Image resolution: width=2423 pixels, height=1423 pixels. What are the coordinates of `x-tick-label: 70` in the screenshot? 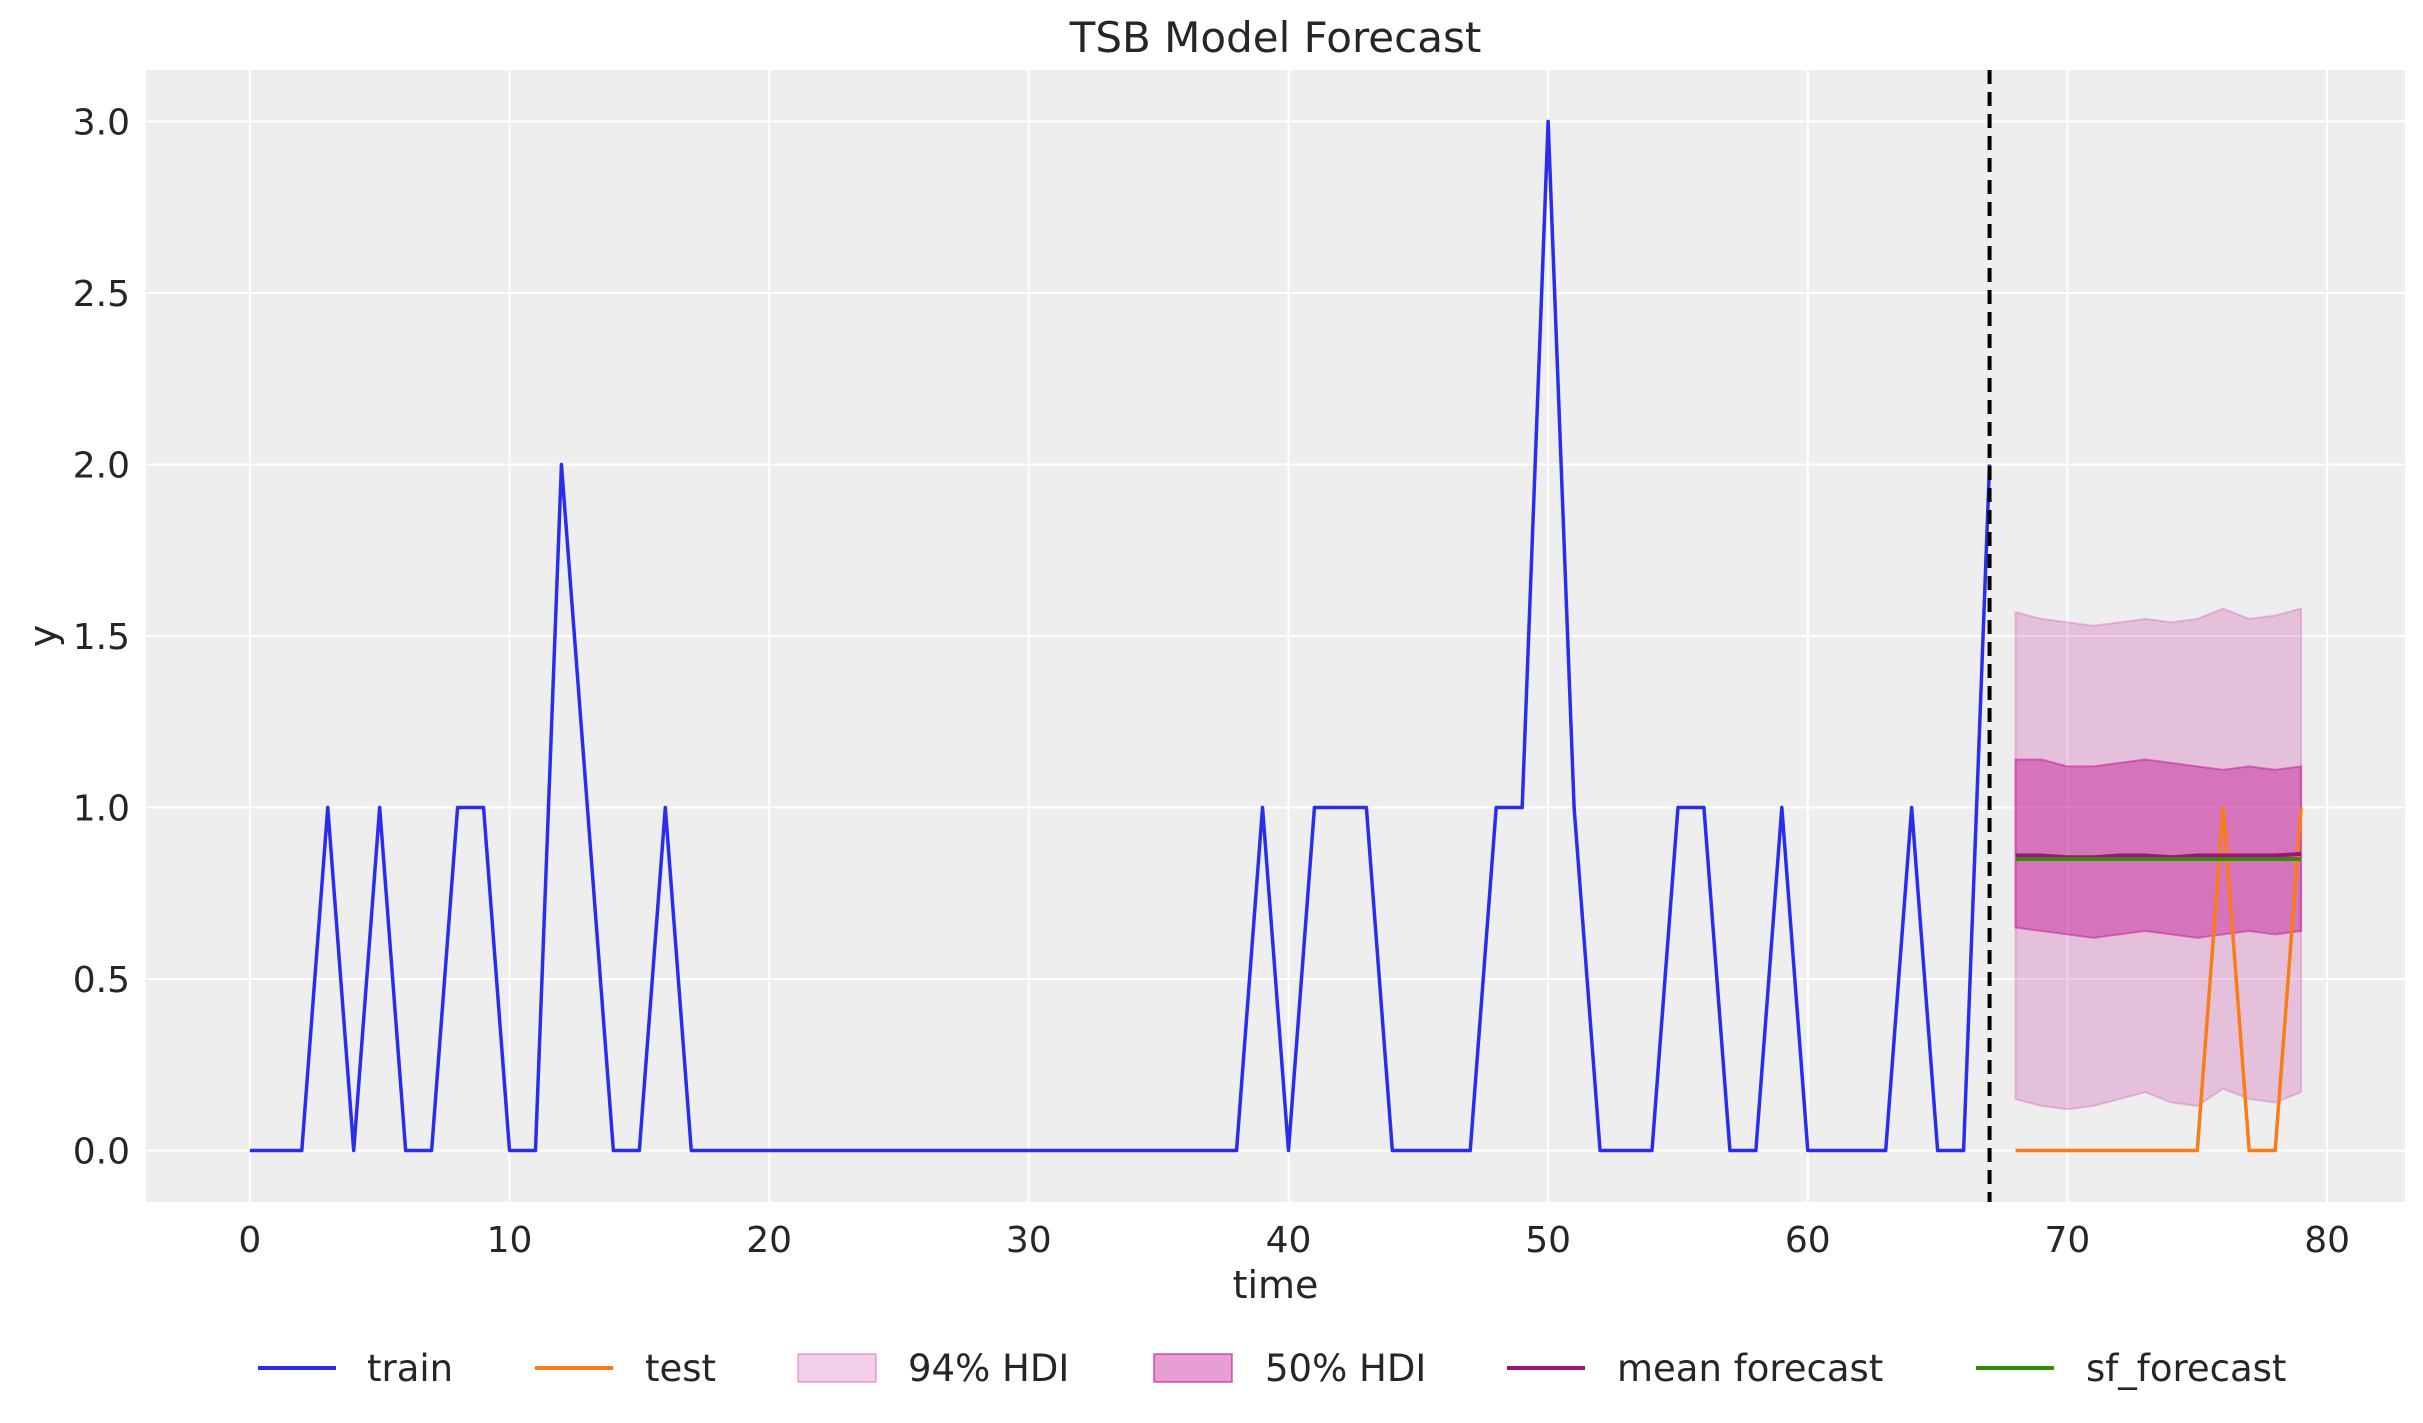 It's located at (2068, 1240).